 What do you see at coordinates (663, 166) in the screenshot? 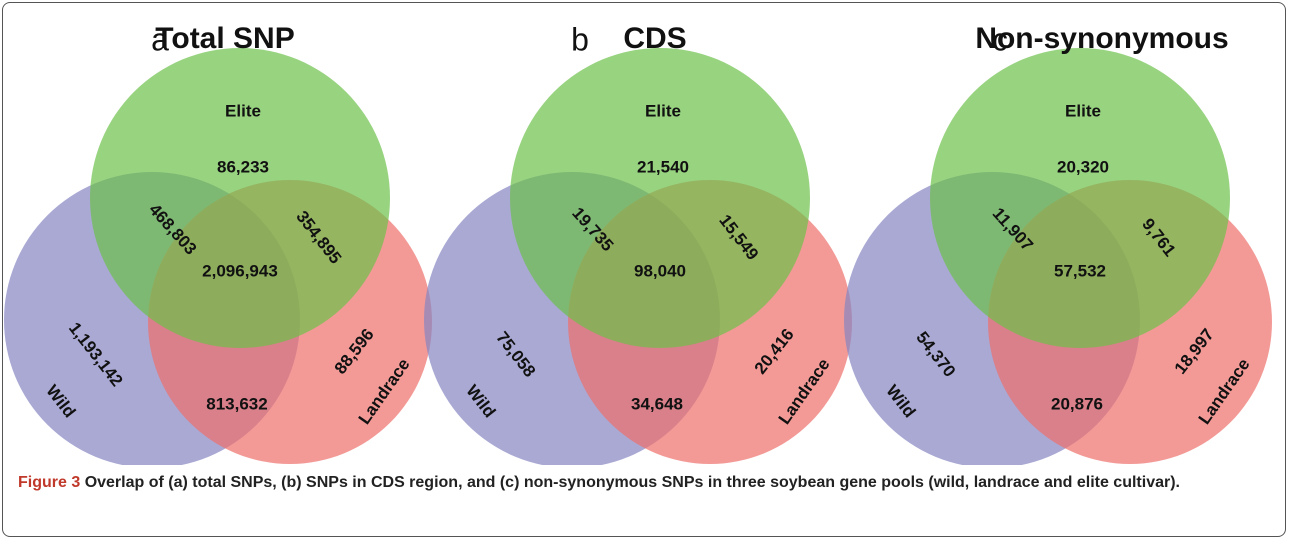
I see `count: 21,540` at bounding box center [663, 166].